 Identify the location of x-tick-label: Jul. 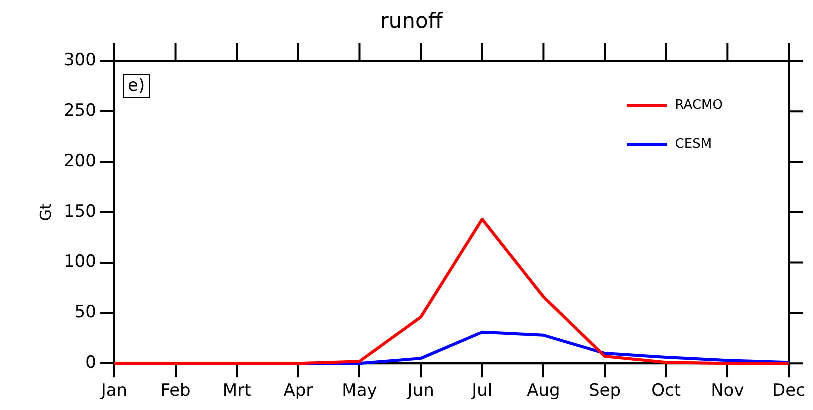
(482, 391).